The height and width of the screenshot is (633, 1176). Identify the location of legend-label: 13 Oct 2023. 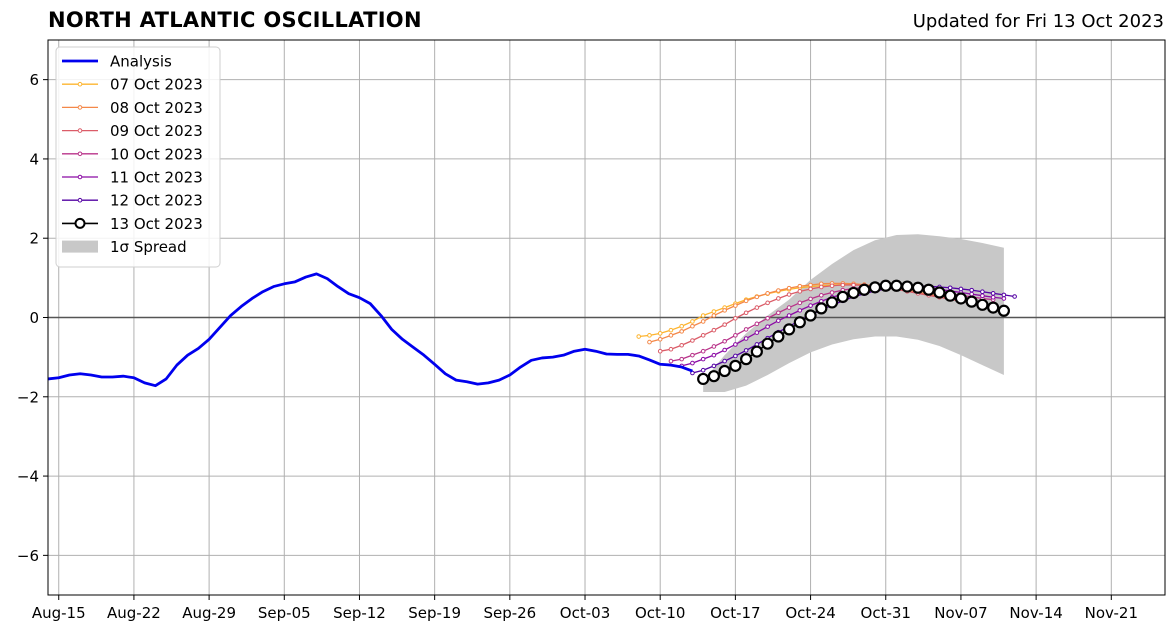
(156, 224).